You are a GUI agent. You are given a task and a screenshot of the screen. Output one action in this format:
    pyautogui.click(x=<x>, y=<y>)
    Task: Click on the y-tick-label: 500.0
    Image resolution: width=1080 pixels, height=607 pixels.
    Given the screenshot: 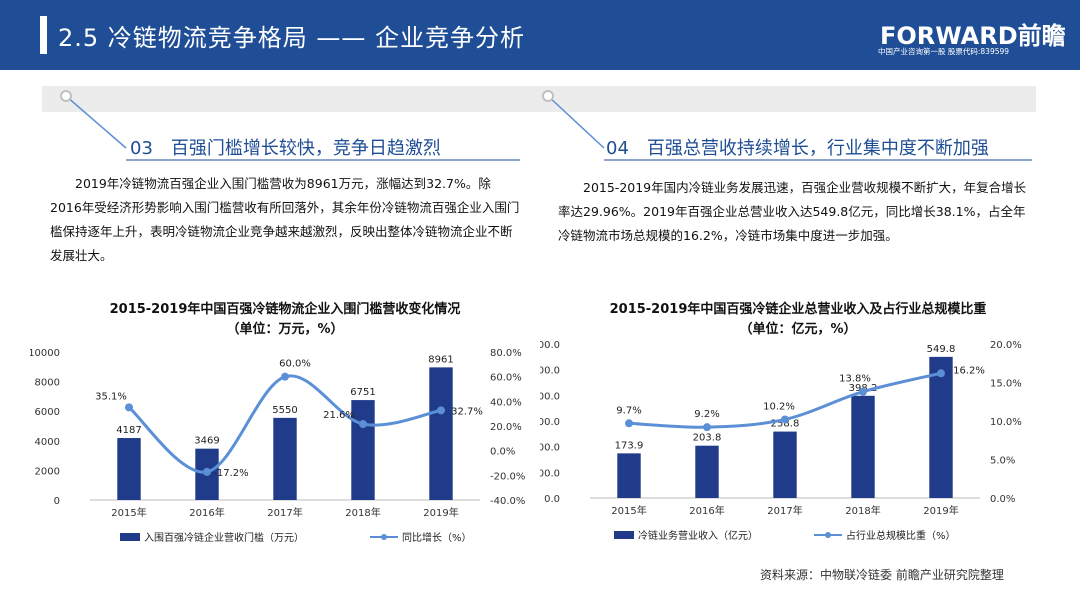 What is the action you would take?
    pyautogui.click(x=550, y=371)
    